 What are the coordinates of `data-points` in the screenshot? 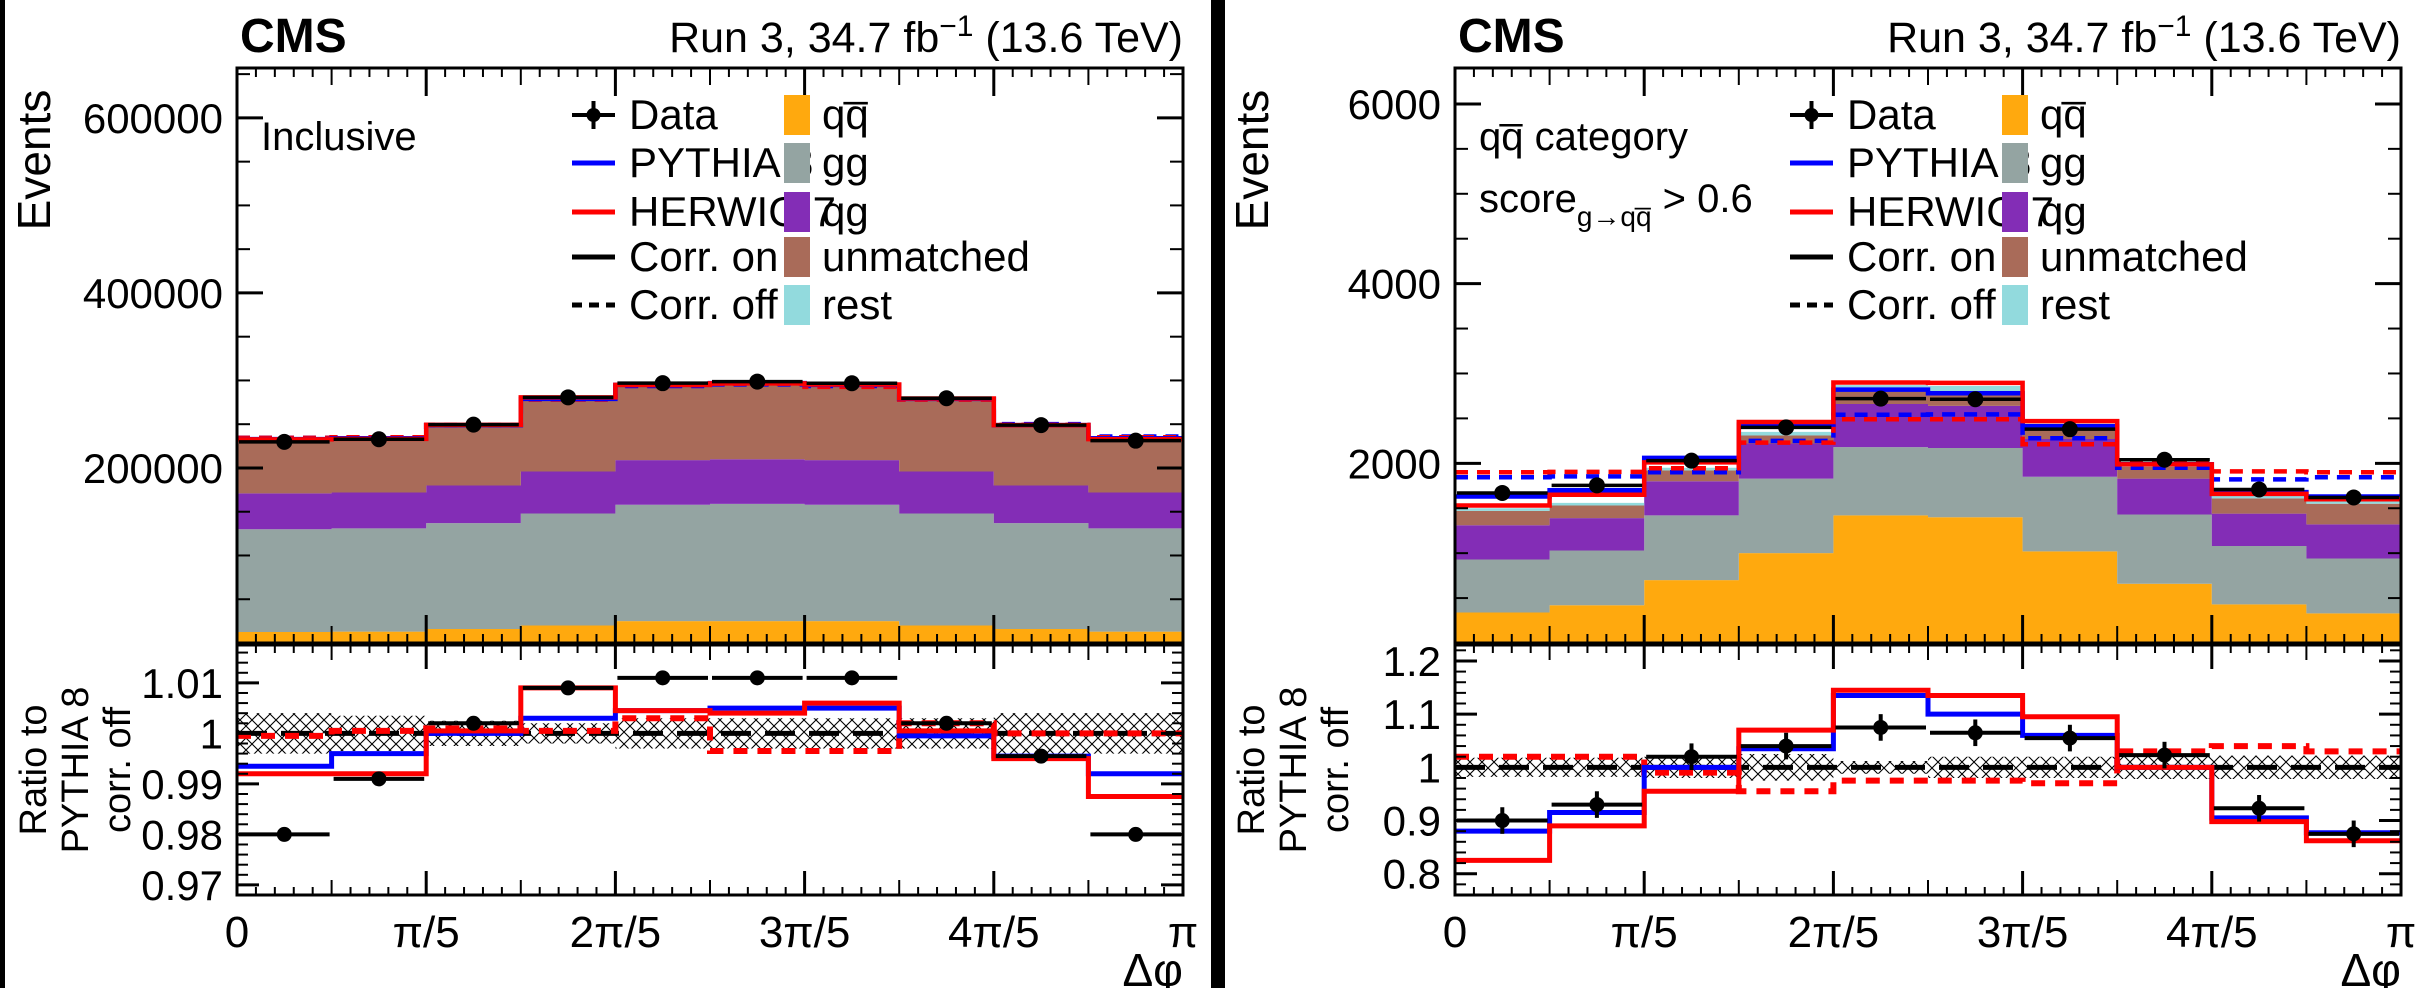 It's located at (710, 411).